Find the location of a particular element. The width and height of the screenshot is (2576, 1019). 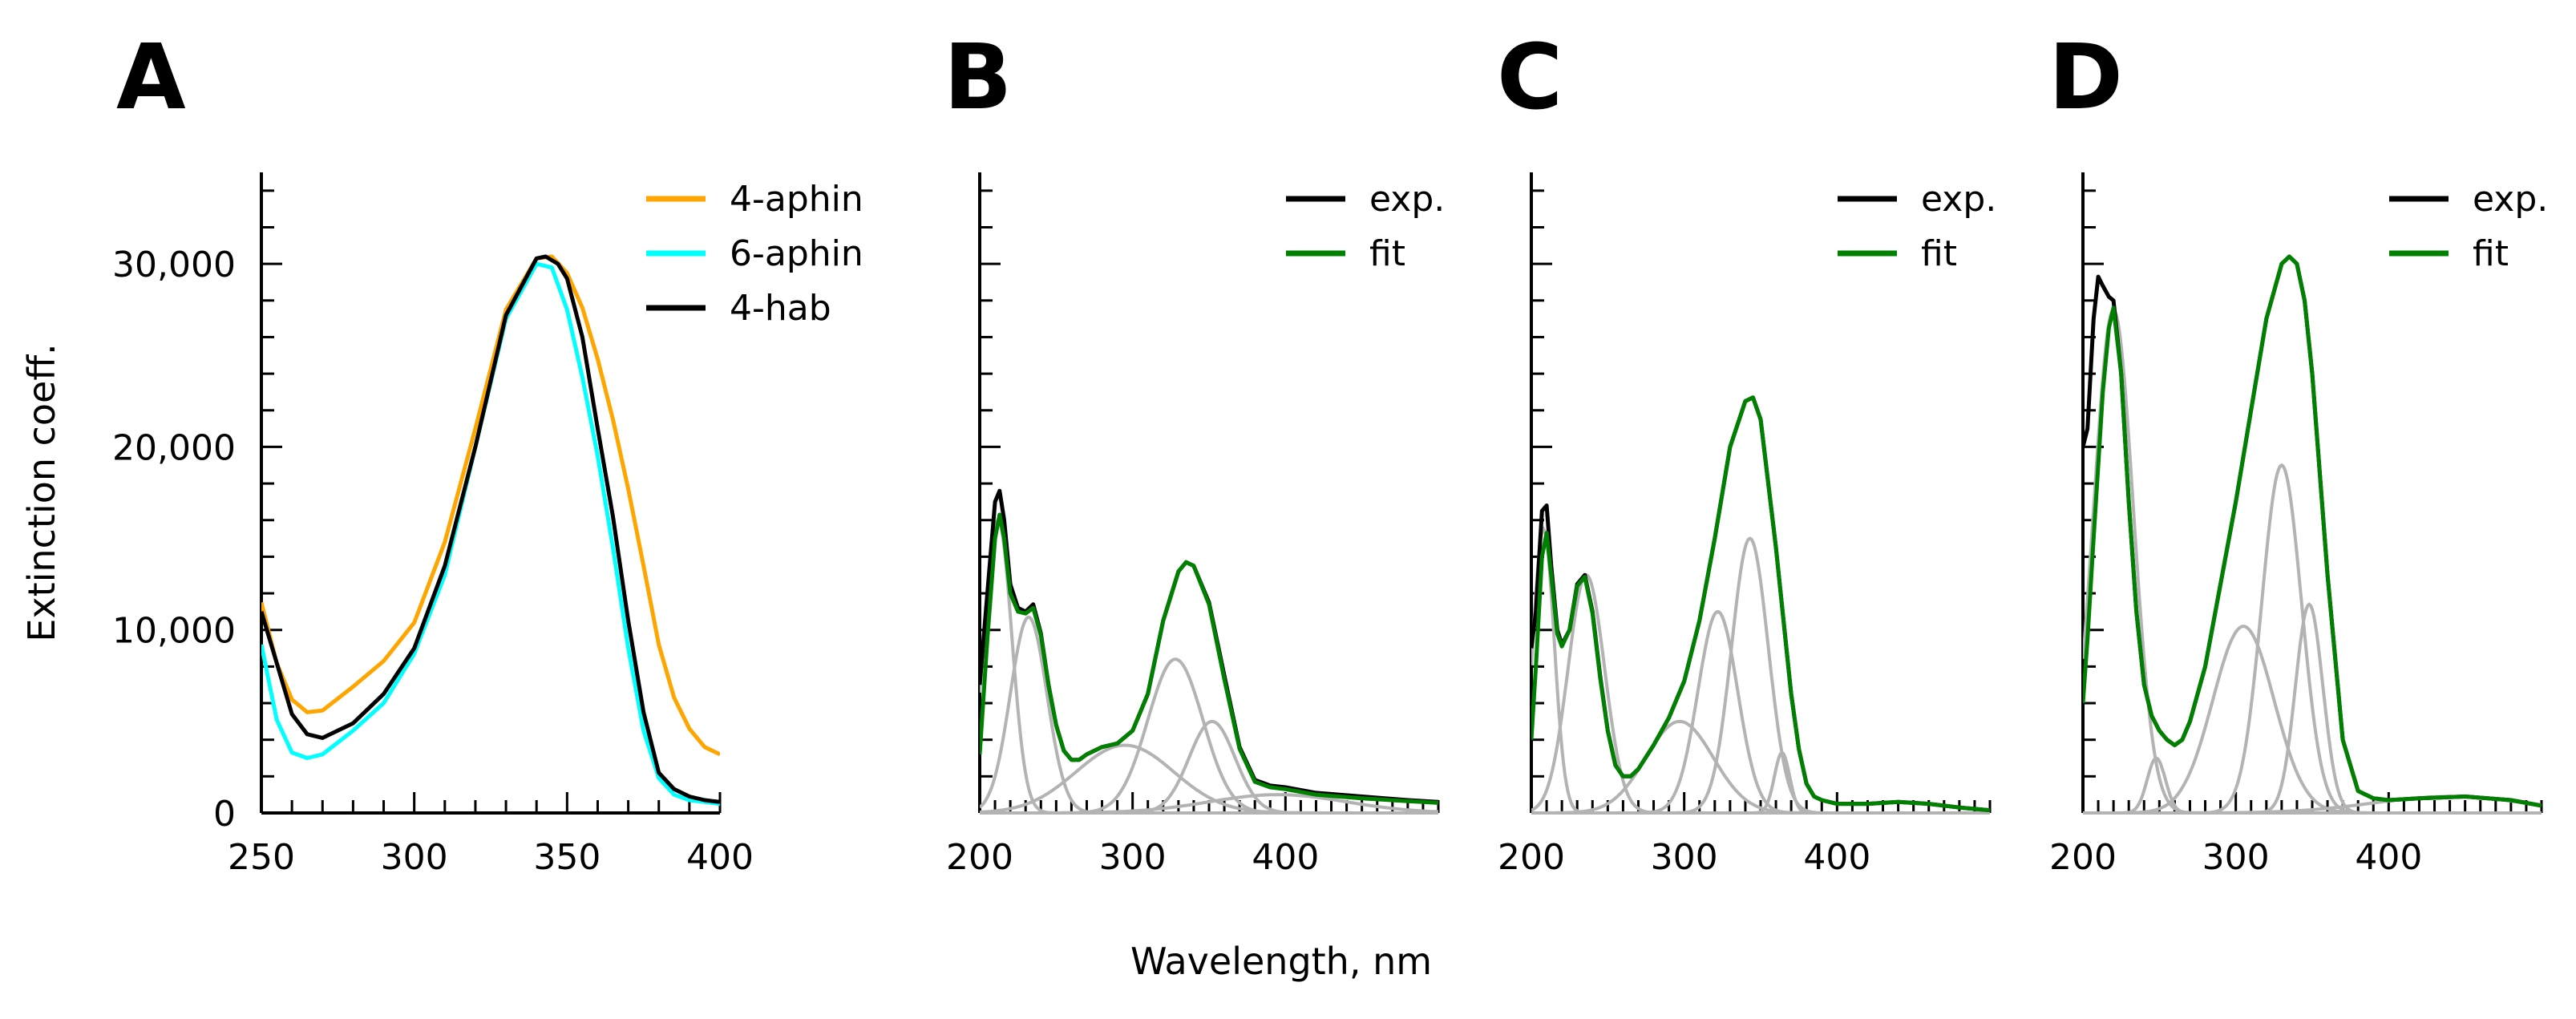

series-line-4-aphin is located at coordinates (490, 505).